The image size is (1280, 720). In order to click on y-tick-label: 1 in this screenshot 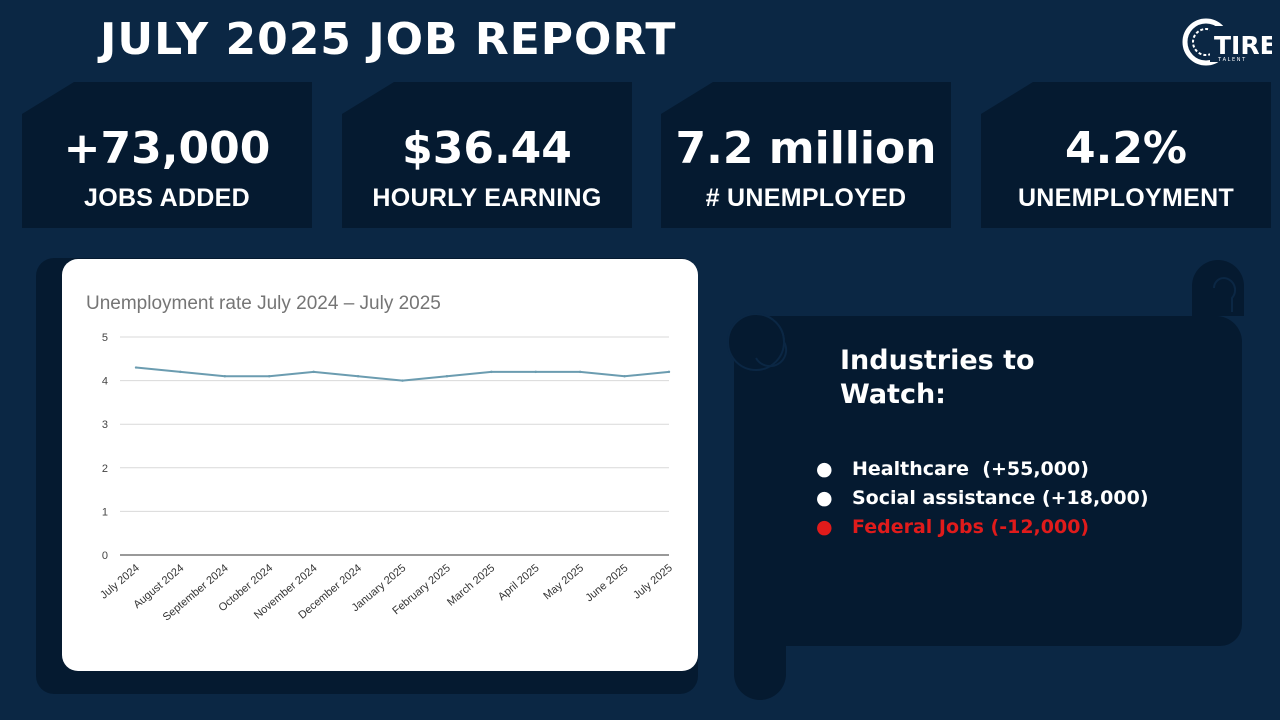, I will do `click(105, 512)`.